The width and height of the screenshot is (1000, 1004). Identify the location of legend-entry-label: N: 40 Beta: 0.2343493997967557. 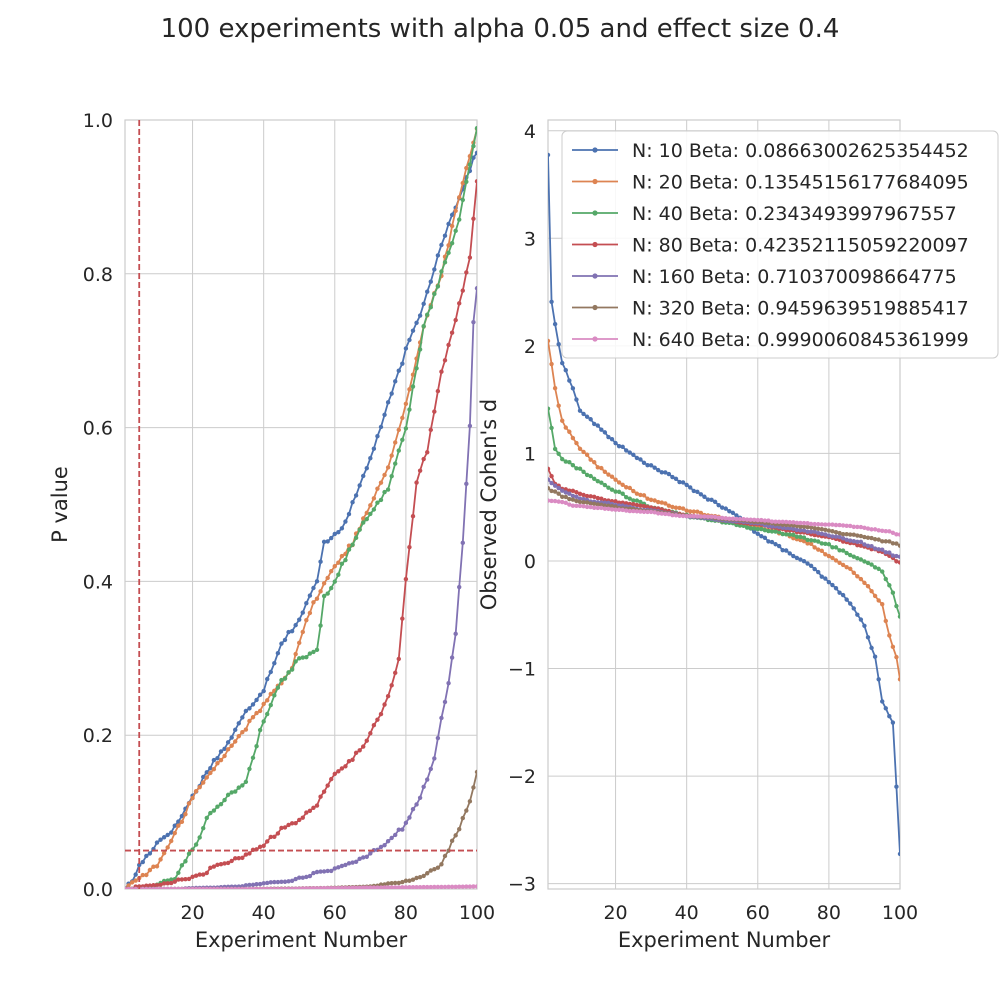
(794, 214).